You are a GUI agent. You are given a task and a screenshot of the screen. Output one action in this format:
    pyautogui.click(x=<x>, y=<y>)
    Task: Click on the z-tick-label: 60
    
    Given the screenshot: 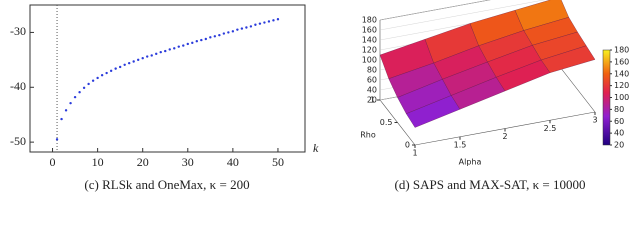 What is the action you would take?
    pyautogui.click(x=372, y=80)
    